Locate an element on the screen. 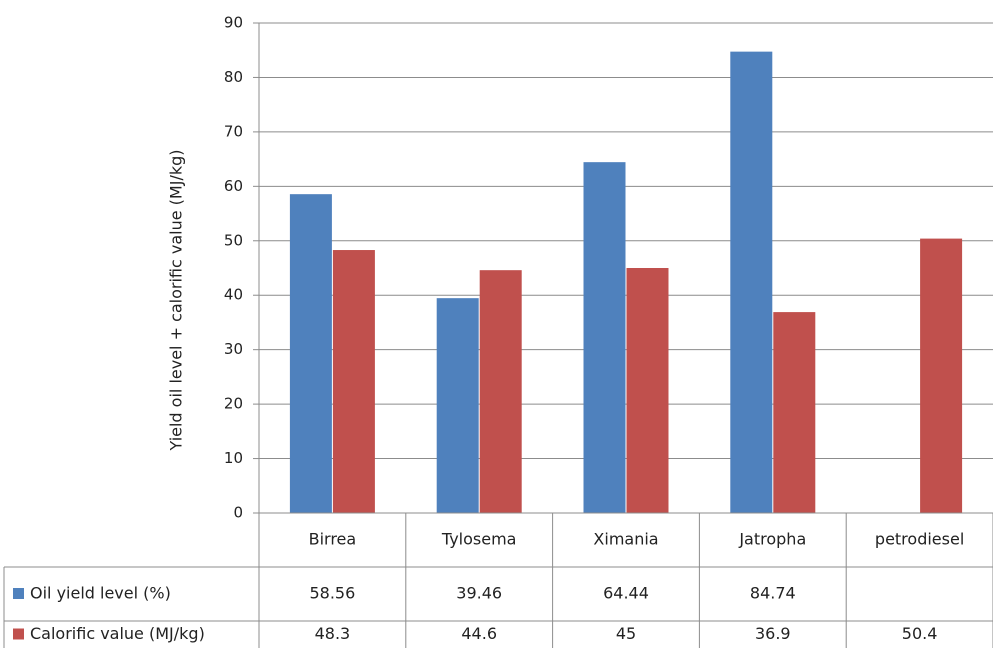  table-cell-value: 39.46 is located at coordinates (479, 593).